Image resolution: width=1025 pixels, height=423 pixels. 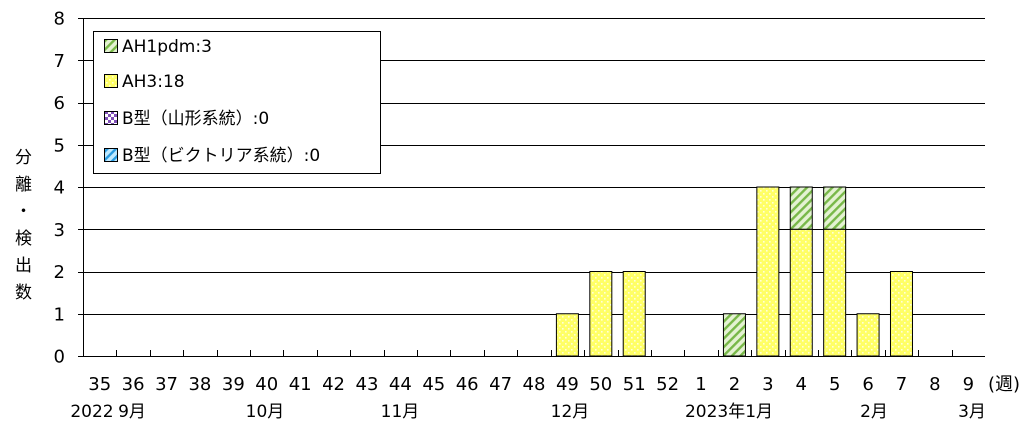 I want to click on y-tick-label: 7, so click(x=59, y=61).